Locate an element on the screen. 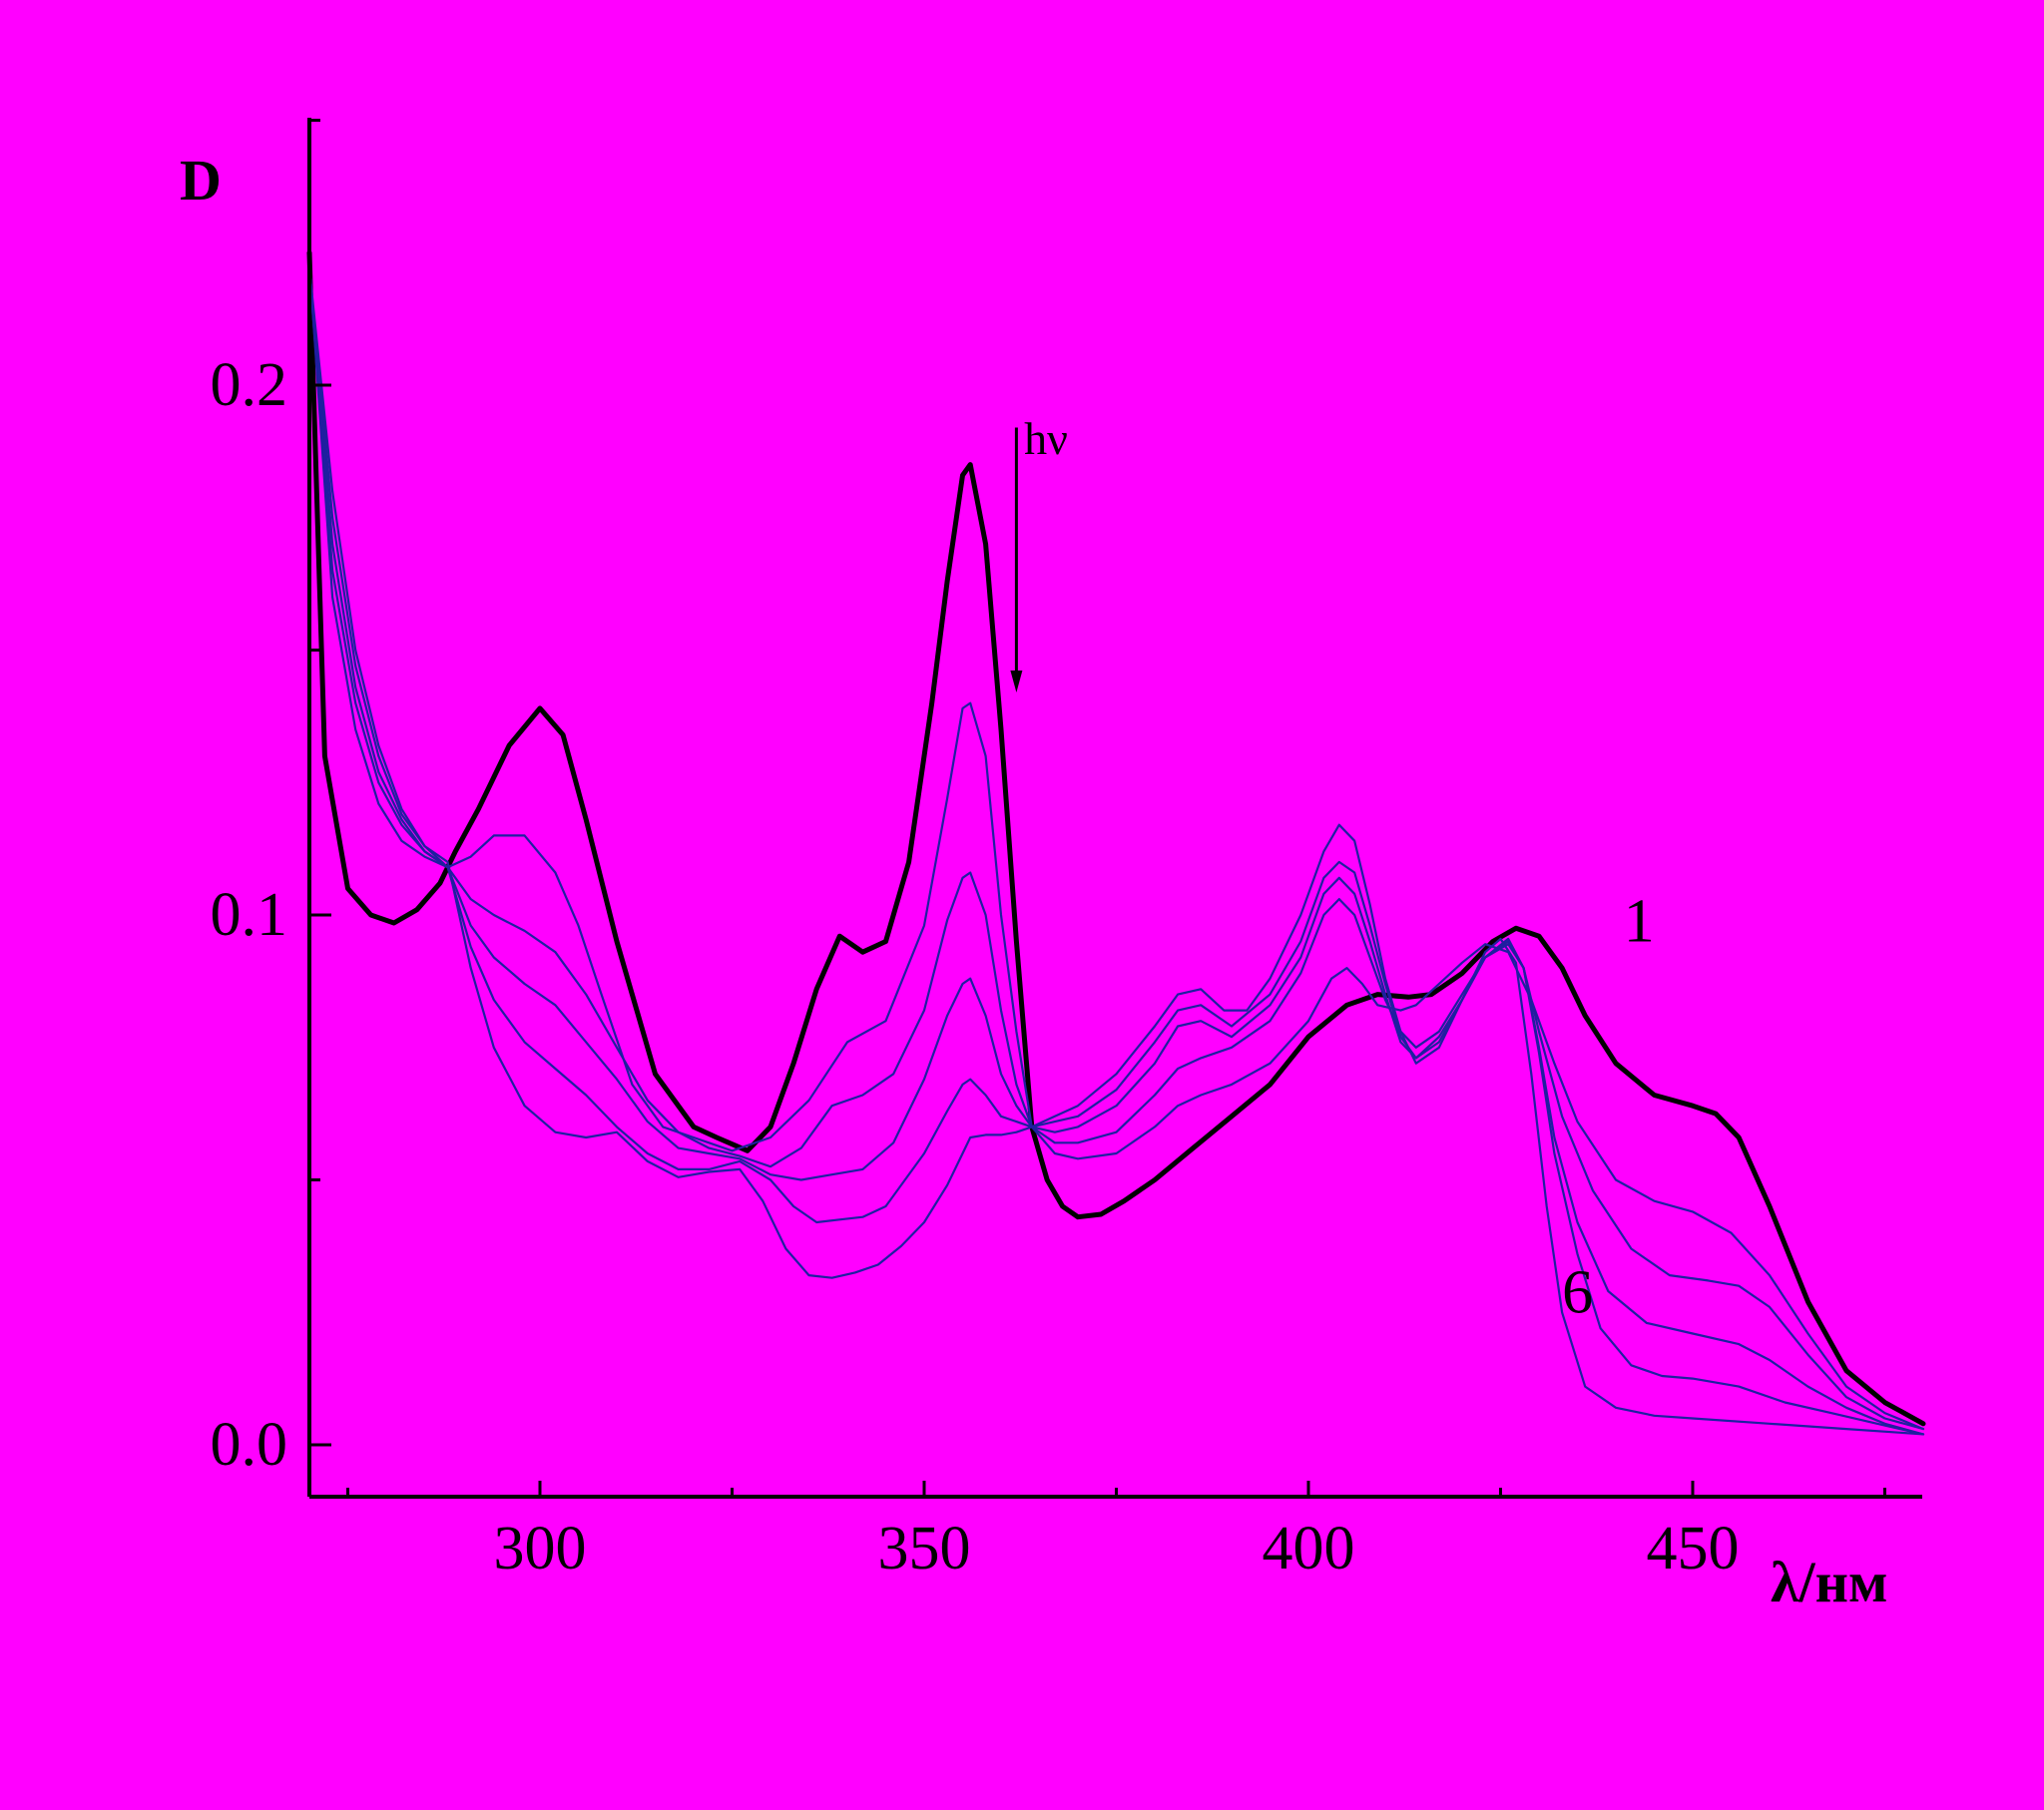 The width and height of the screenshot is (2044, 1810). y-tick-label: 0.2 is located at coordinates (249, 385).